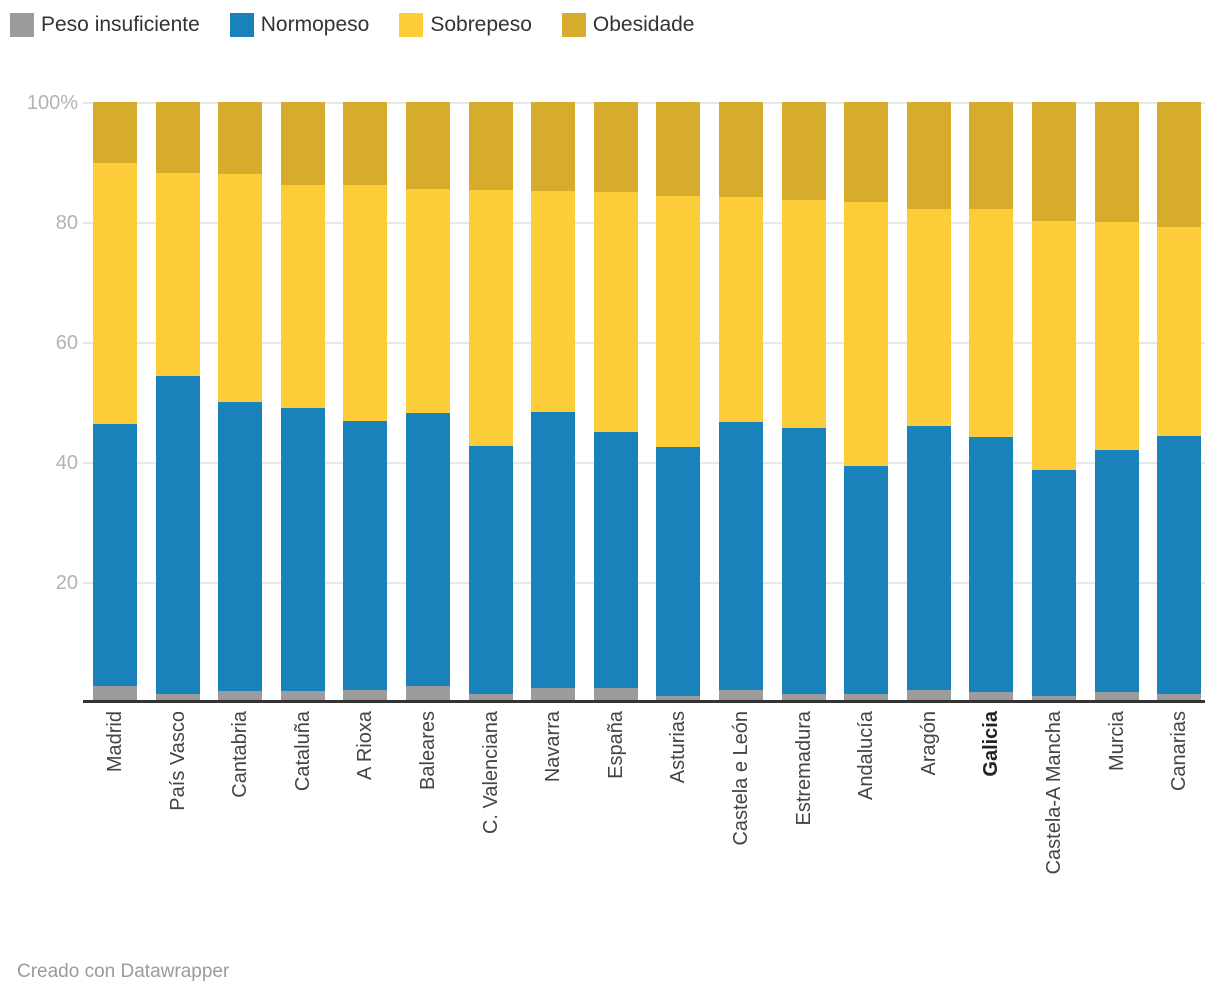  I want to click on x-axis-label-text: Castela e León, so click(741, 778).